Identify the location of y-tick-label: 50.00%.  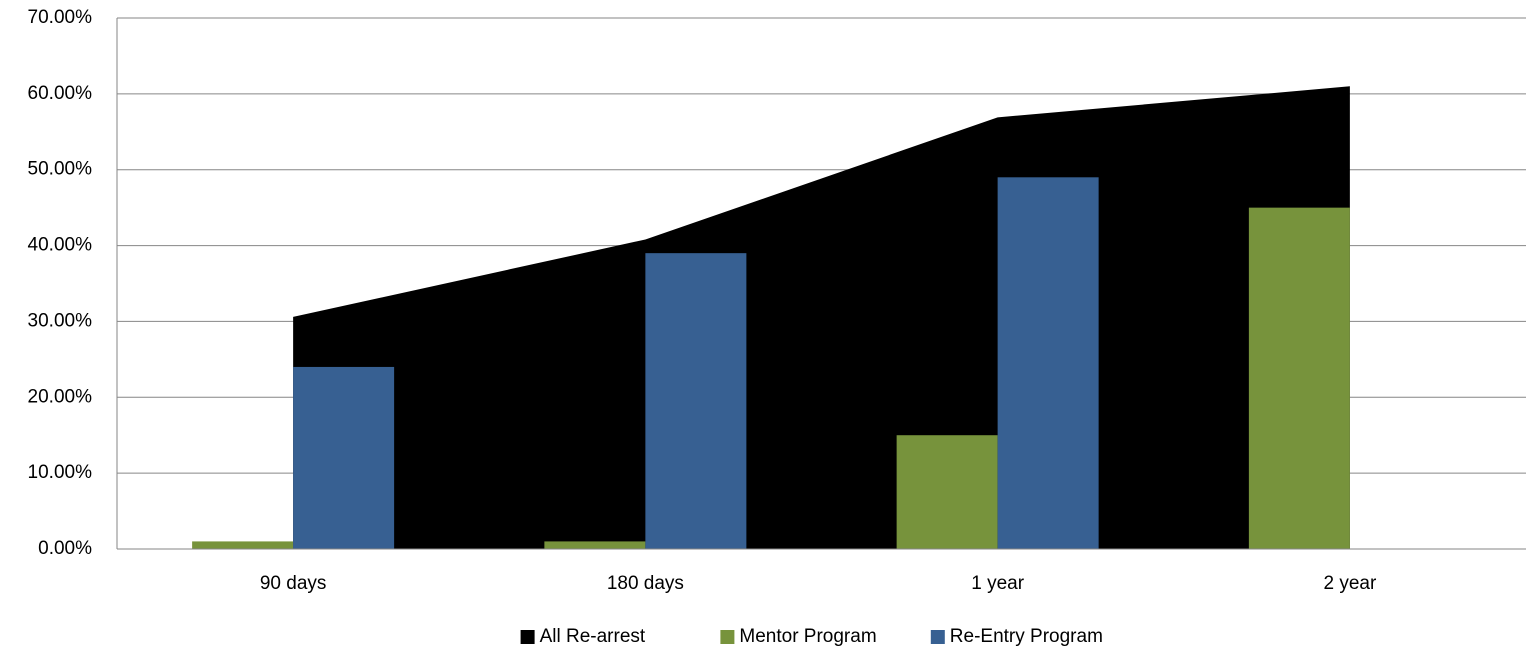
(60, 169).